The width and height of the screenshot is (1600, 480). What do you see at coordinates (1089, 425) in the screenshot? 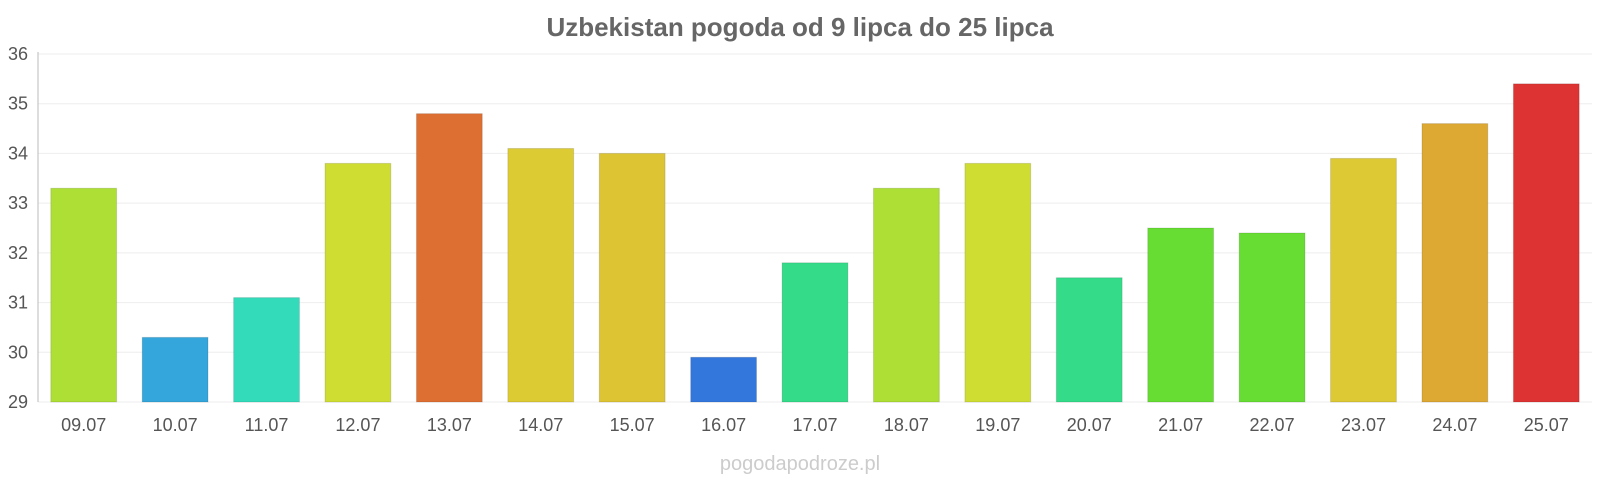
I see `x-tick-label: 20.07` at bounding box center [1089, 425].